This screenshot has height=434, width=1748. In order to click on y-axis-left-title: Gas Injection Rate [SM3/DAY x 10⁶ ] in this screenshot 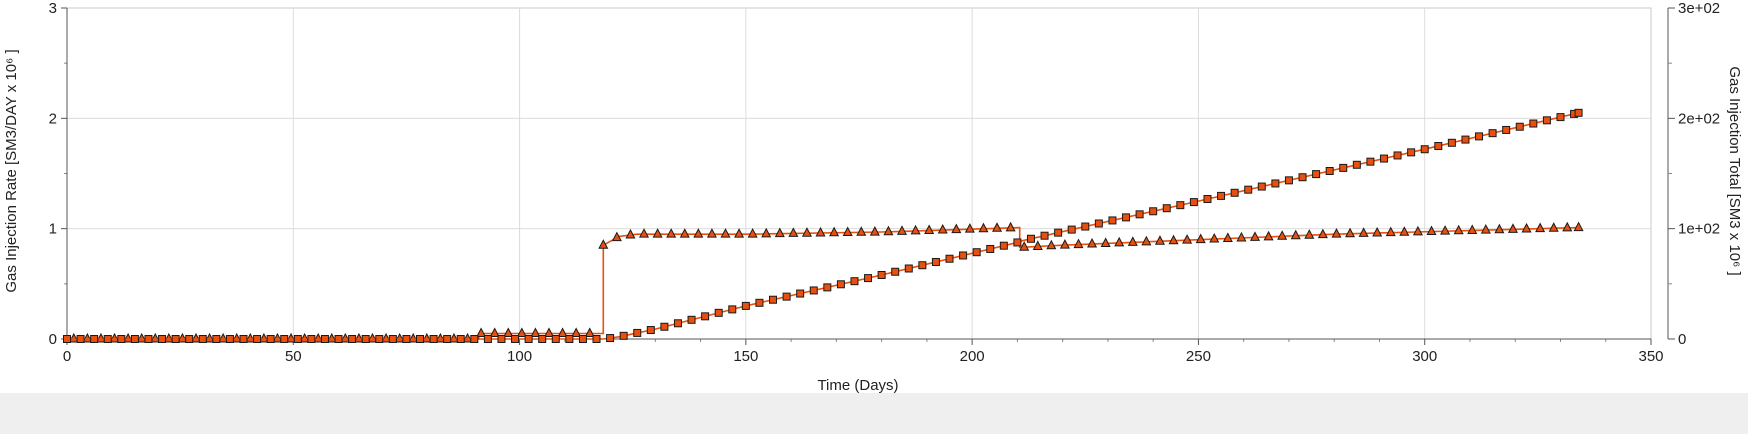, I will do `click(11, 170)`.